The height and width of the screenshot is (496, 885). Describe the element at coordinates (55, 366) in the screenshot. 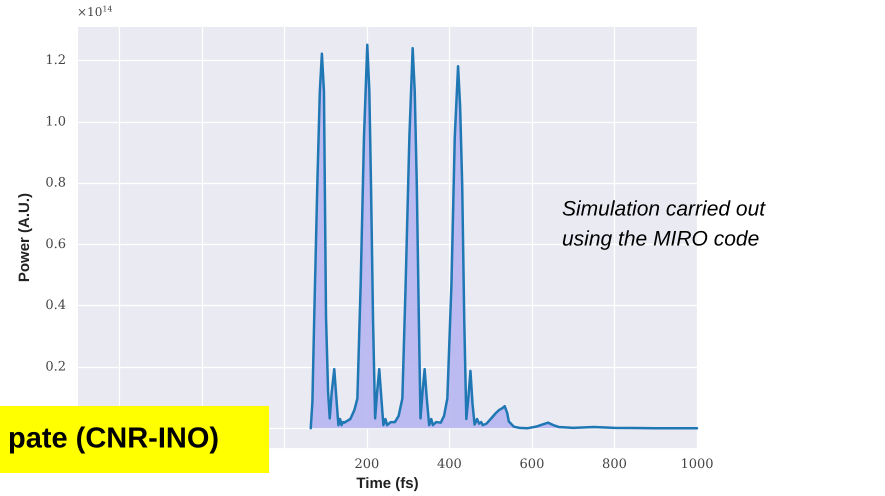

I see `y-tick-label: 0.2` at that location.